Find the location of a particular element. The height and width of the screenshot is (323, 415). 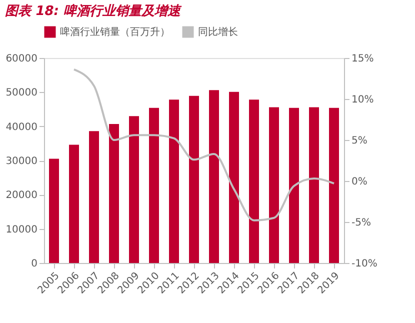

y-tick-label: 60000 is located at coordinates (22, 59).